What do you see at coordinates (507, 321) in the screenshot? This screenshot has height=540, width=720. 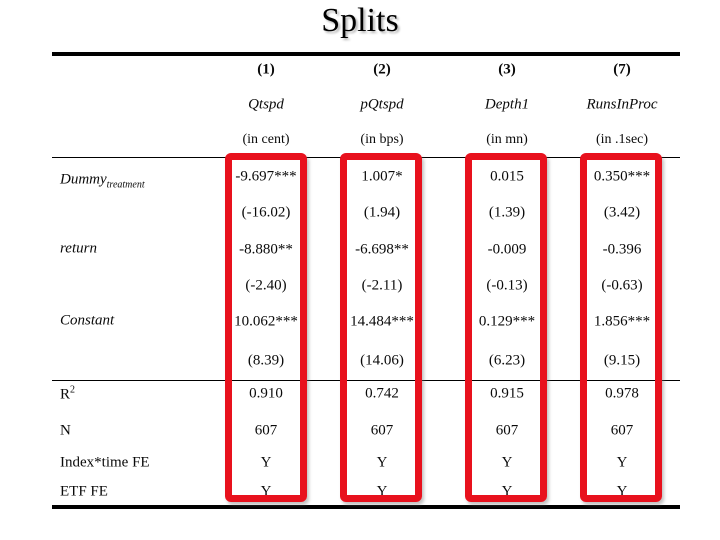 I see `estimate-cell: 0.129***` at bounding box center [507, 321].